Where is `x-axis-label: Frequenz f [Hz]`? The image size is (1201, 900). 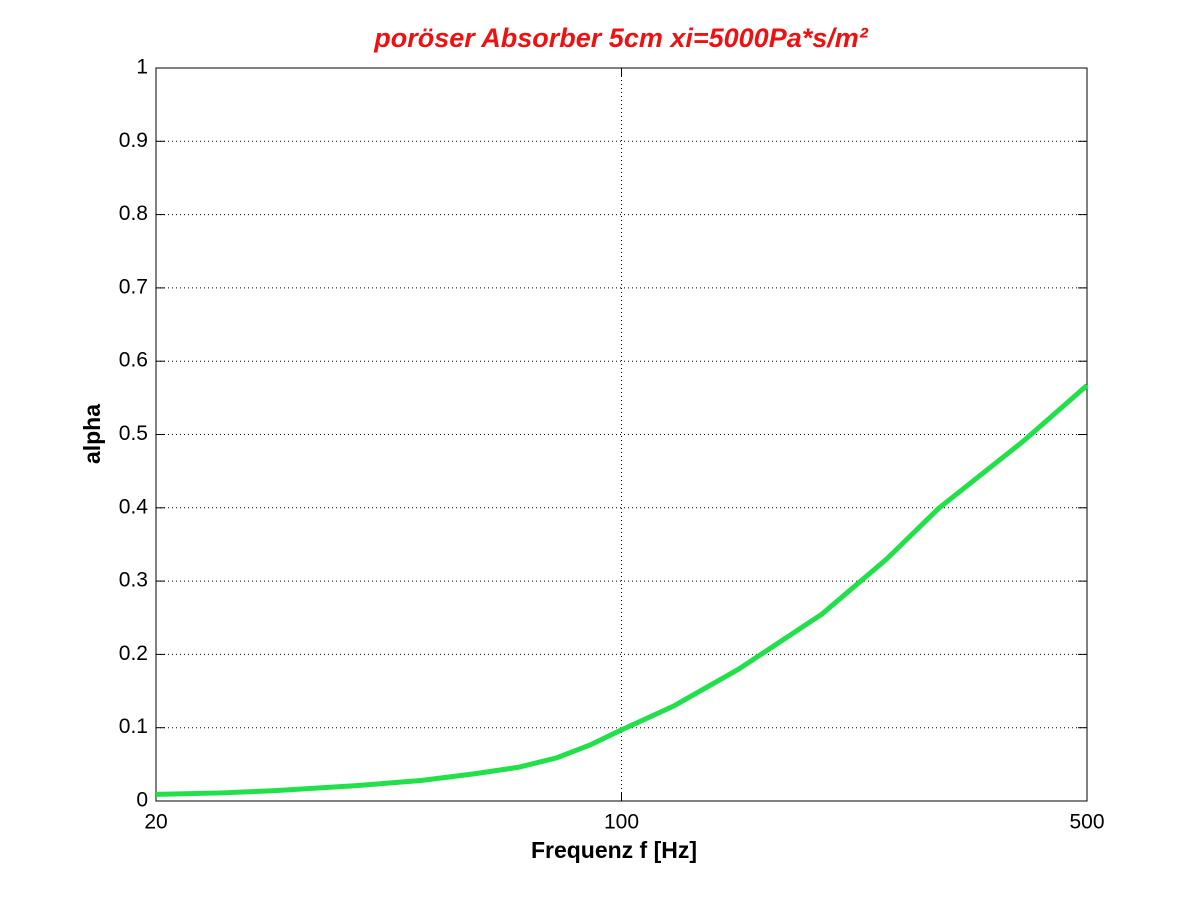 x-axis-label: Frequenz f [Hz] is located at coordinates (614, 850).